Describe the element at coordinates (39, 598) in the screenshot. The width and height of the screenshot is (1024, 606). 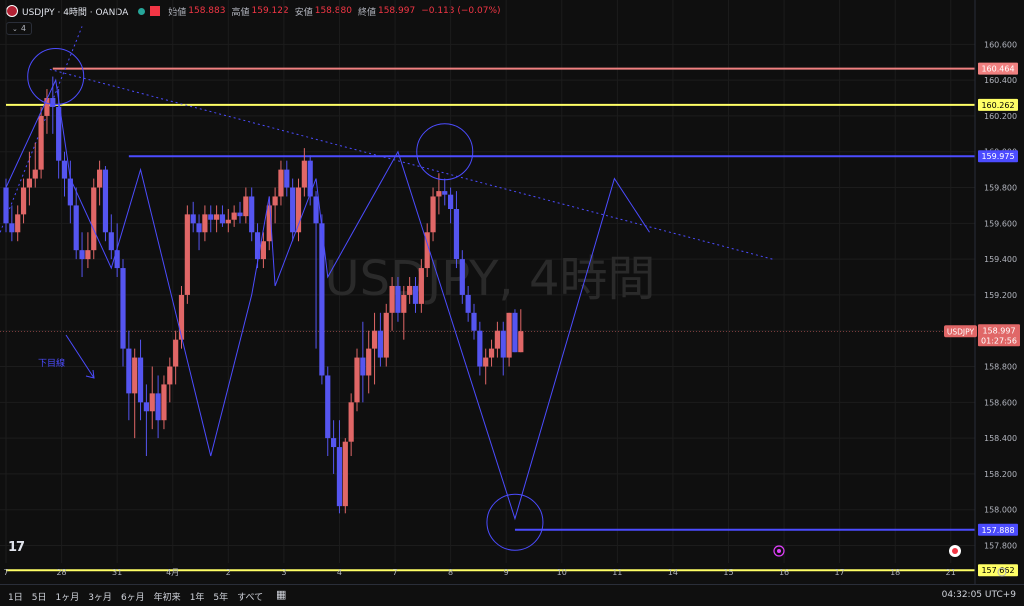
I see `period-button: 5日` at that location.